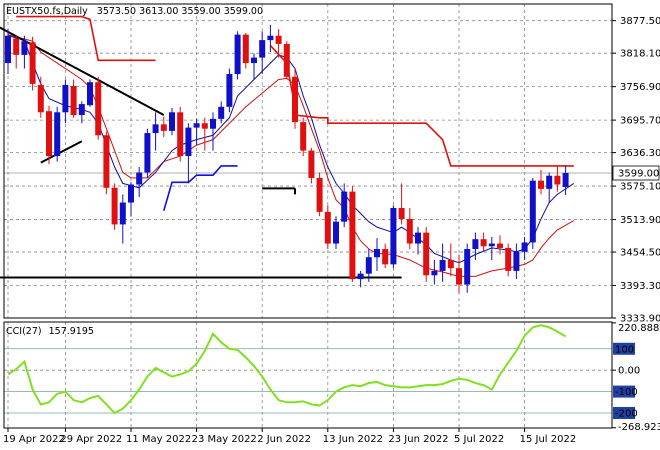 This screenshot has height=450, width=660. I want to click on symbol-label: EUSTX50.fs,Daily, so click(47, 11).